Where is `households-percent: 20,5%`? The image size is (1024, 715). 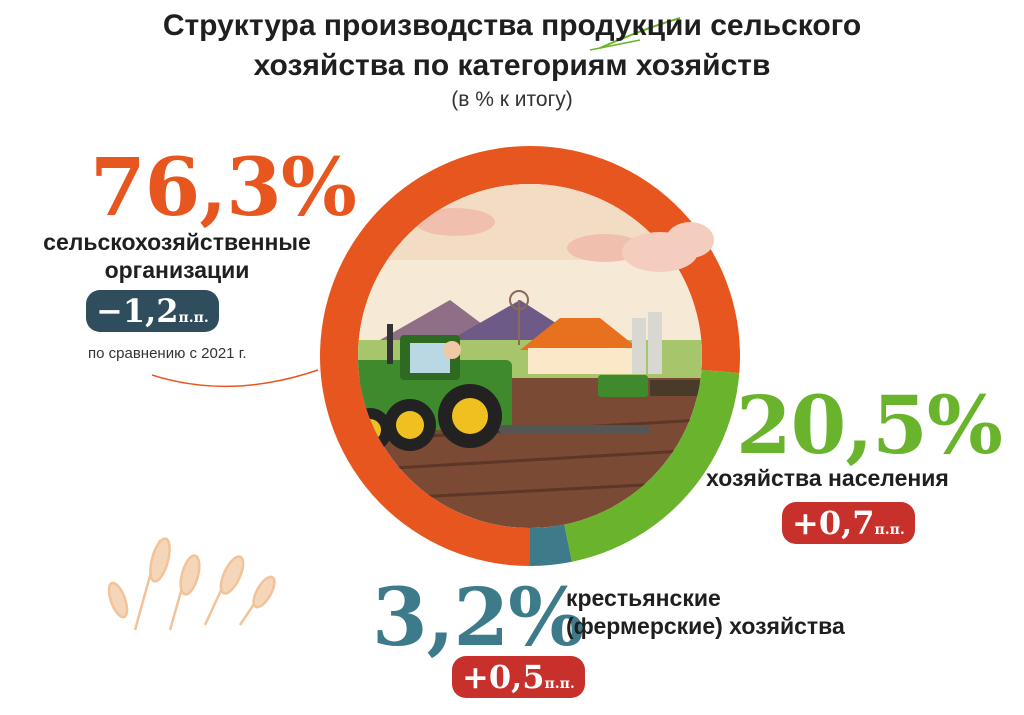
households-percent: 20,5% is located at coordinates (869, 425).